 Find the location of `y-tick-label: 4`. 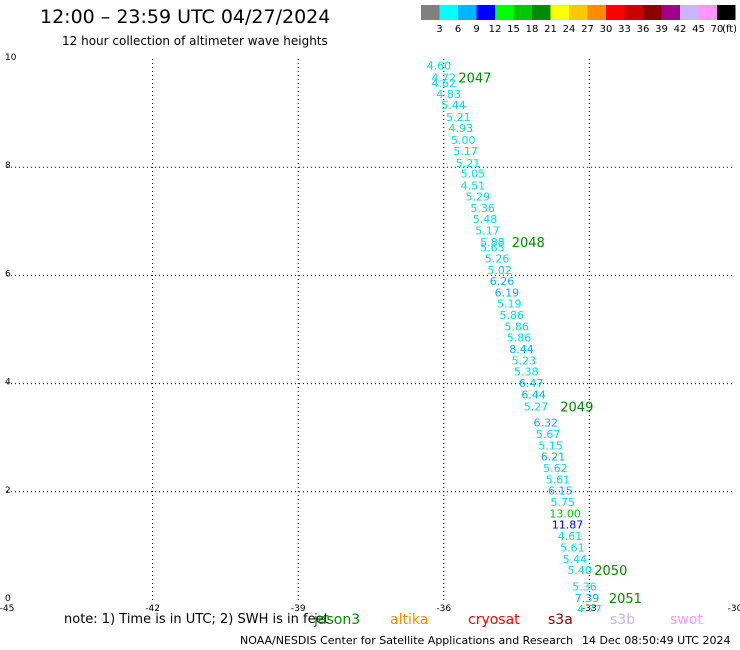

y-tick-label: 4 is located at coordinates (8, 383).